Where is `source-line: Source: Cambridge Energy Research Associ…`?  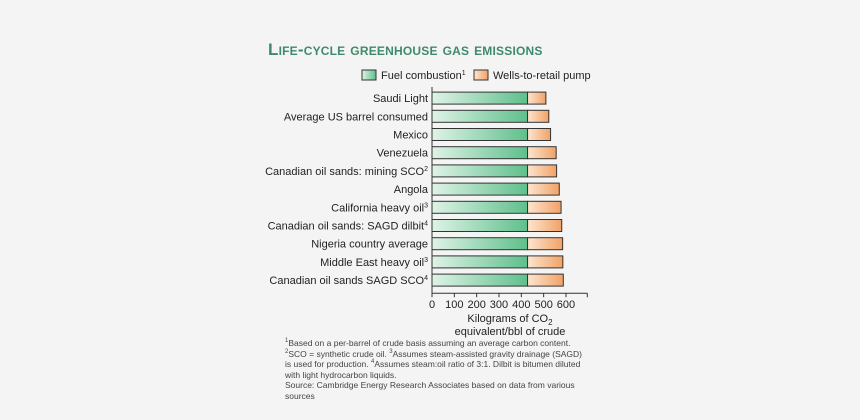 source-line: Source: Cambridge Energy Research Associ… is located at coordinates (430, 390).